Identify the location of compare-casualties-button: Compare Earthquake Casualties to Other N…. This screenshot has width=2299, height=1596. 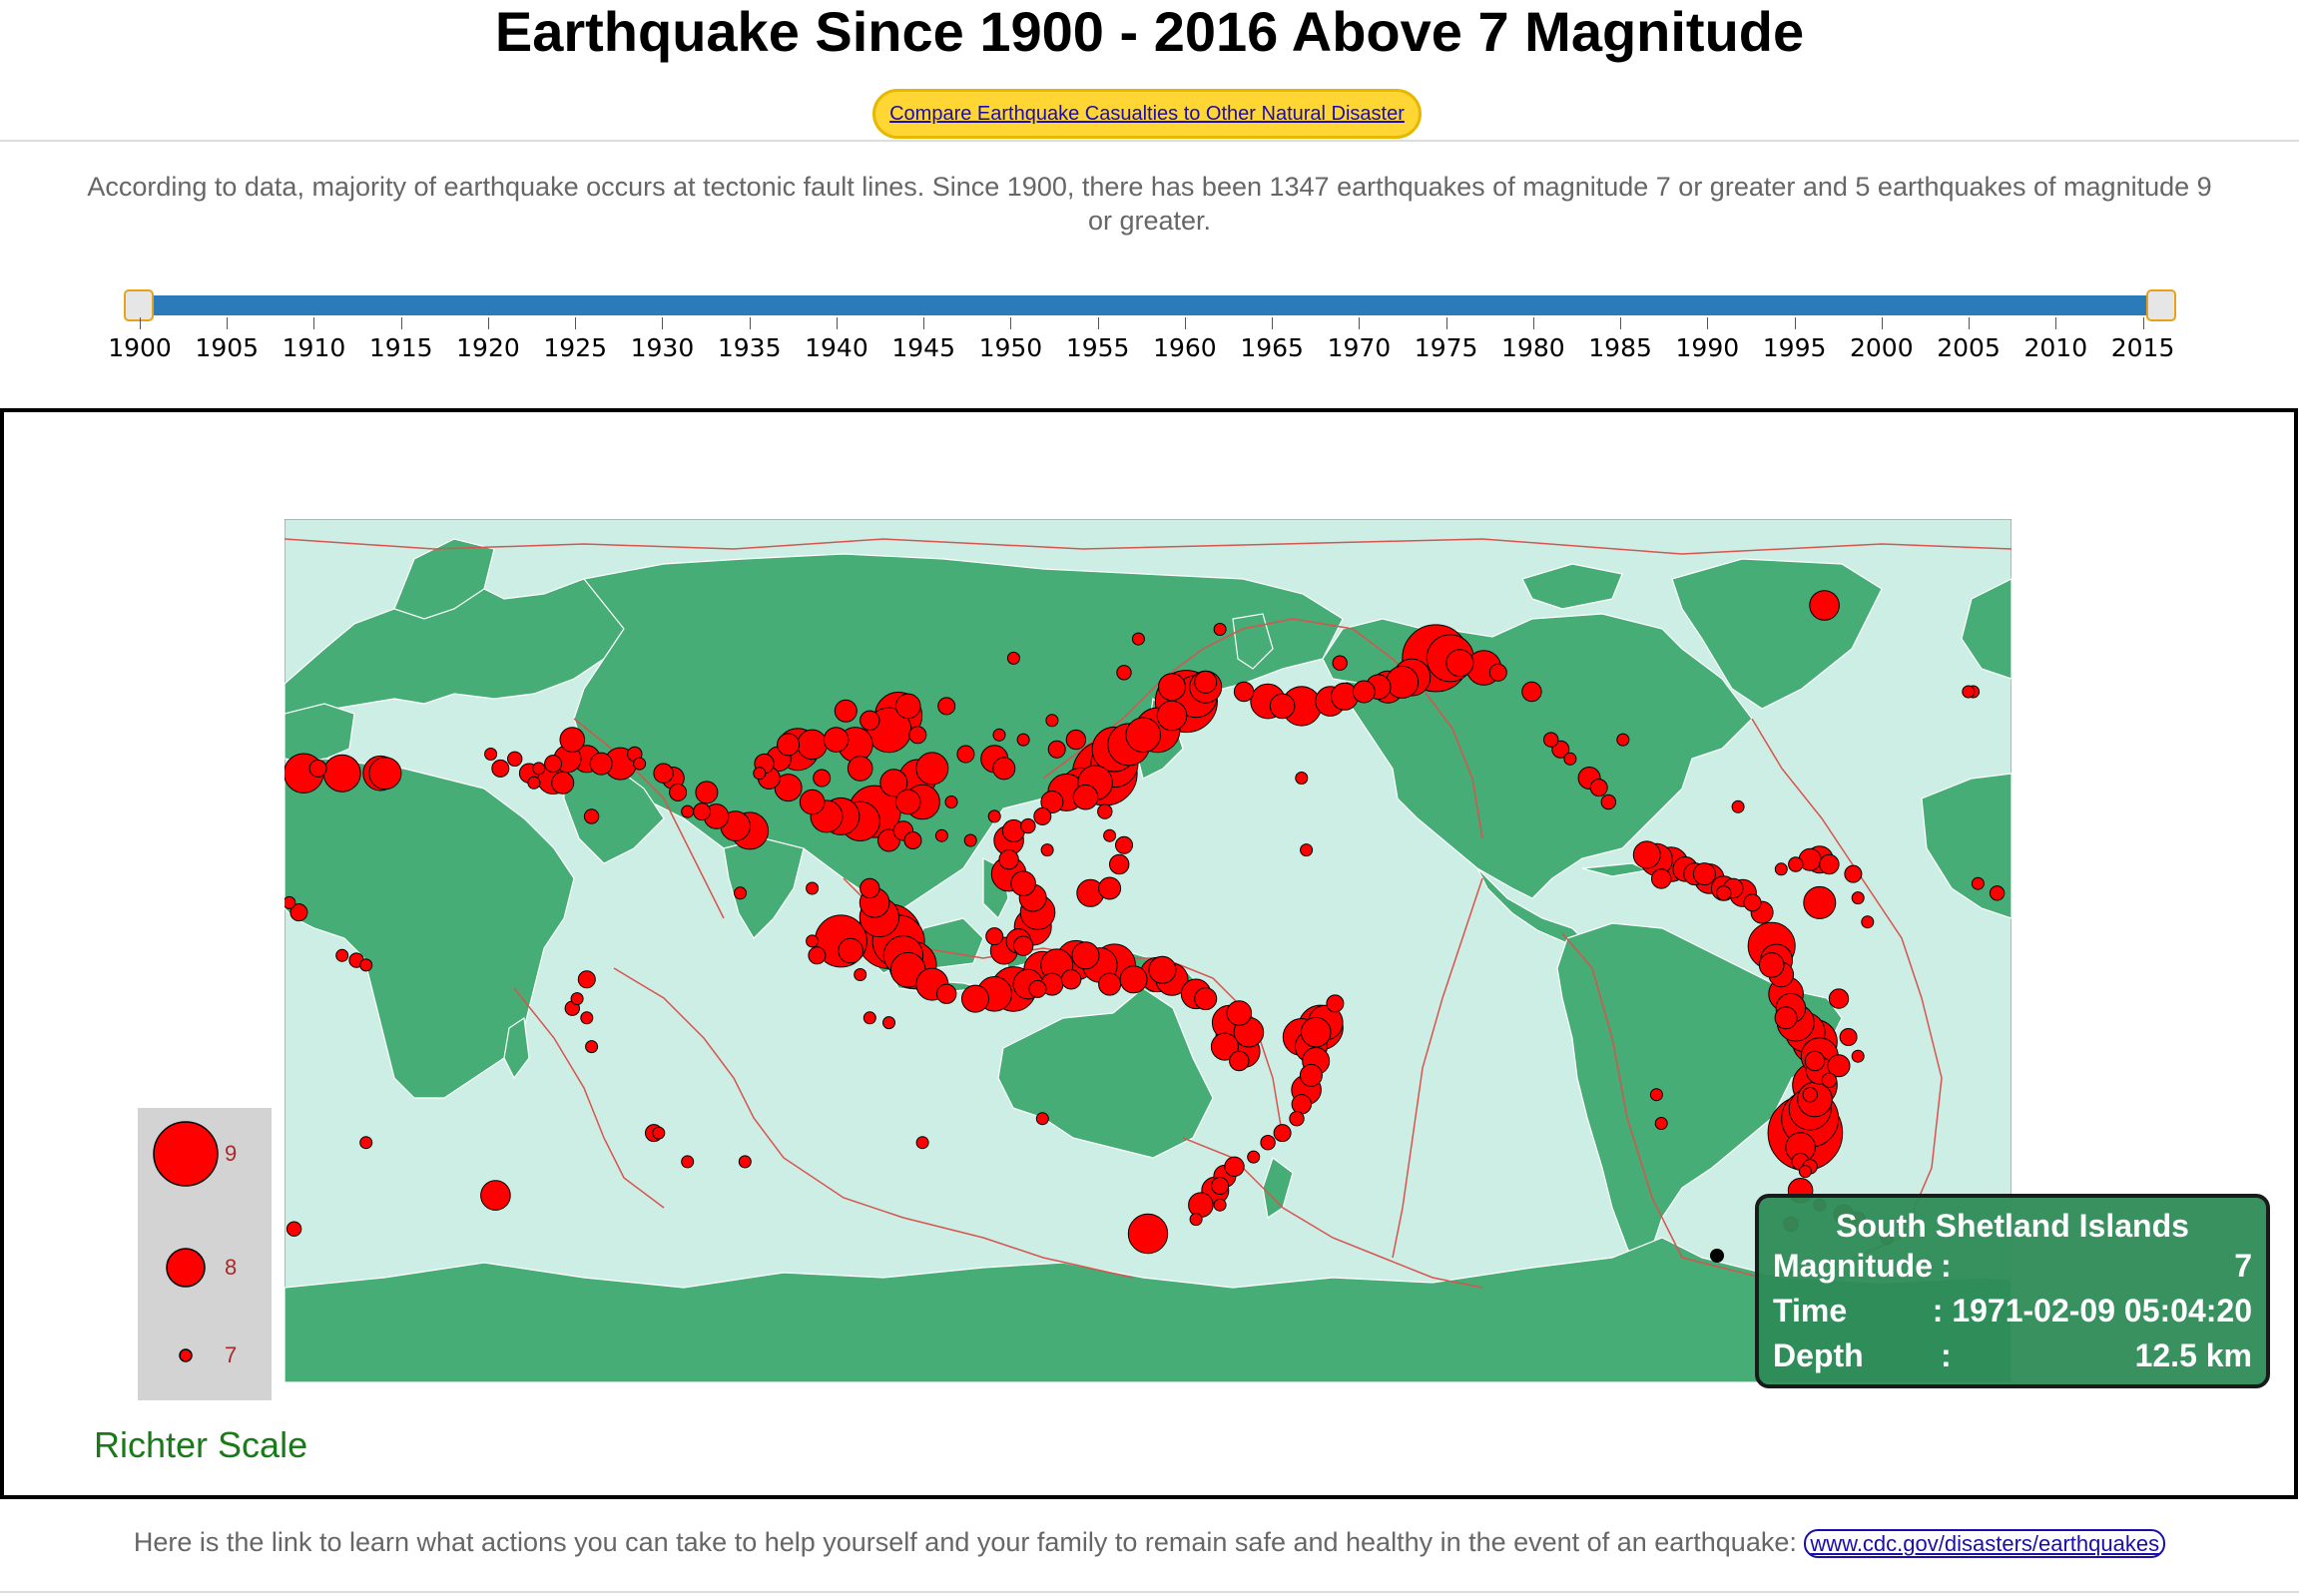
(1147, 114).